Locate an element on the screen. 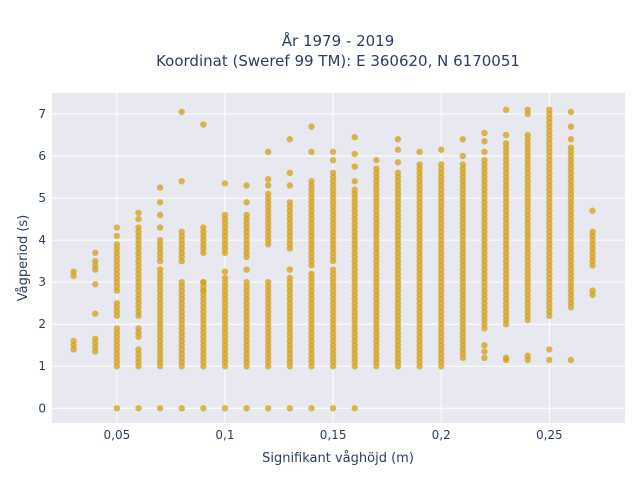 Image resolution: width=640 pixels, height=484 pixels. x-tick-label: 0,15 is located at coordinates (333, 435).